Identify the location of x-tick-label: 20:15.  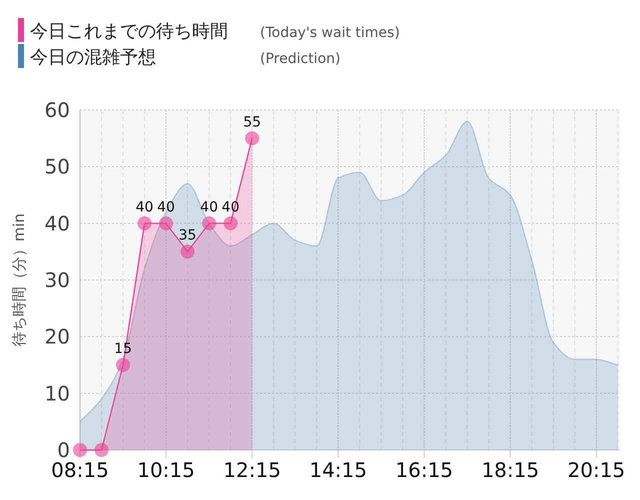
(597, 470).